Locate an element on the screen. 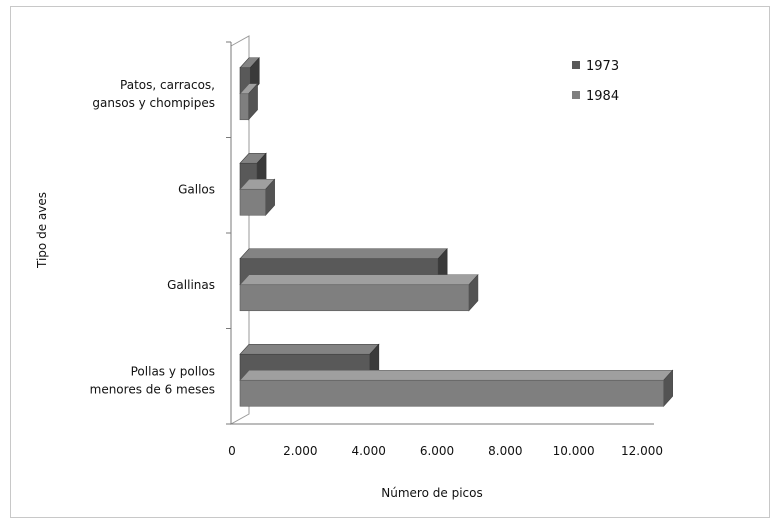 The height and width of the screenshot is (521, 780). x-tick-label: 2.000 is located at coordinates (300, 451).